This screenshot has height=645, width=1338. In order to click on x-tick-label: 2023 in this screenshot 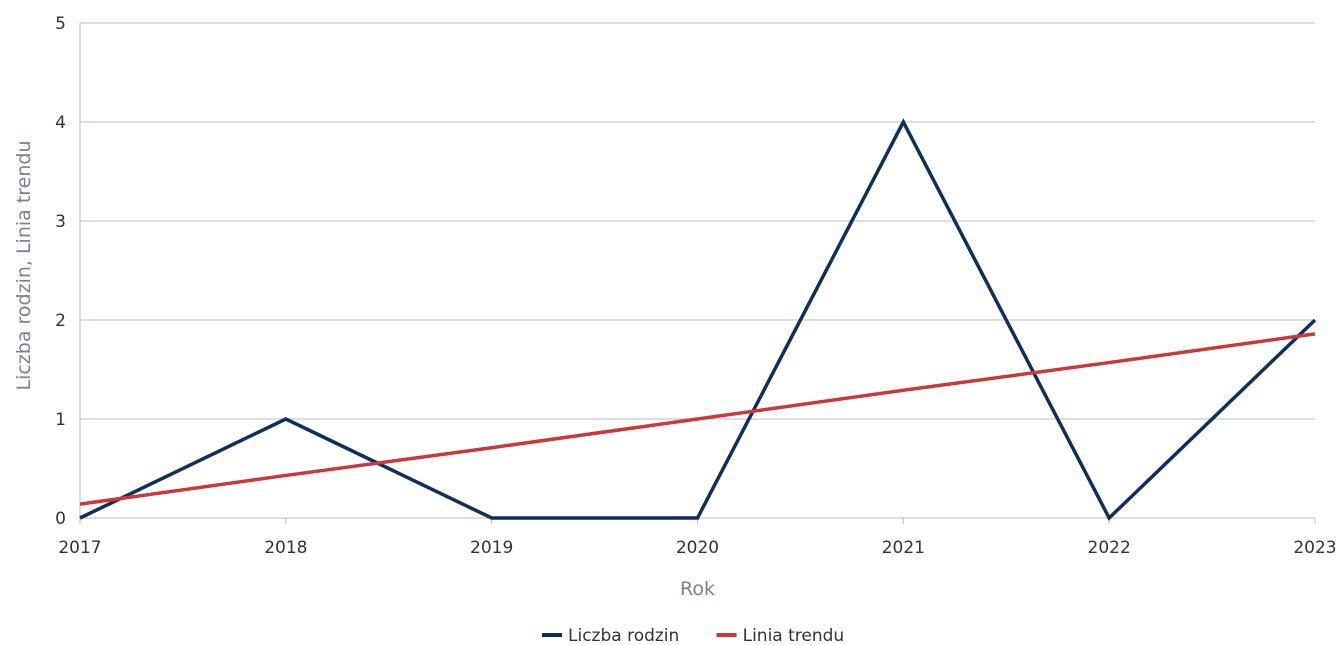, I will do `click(1314, 548)`.